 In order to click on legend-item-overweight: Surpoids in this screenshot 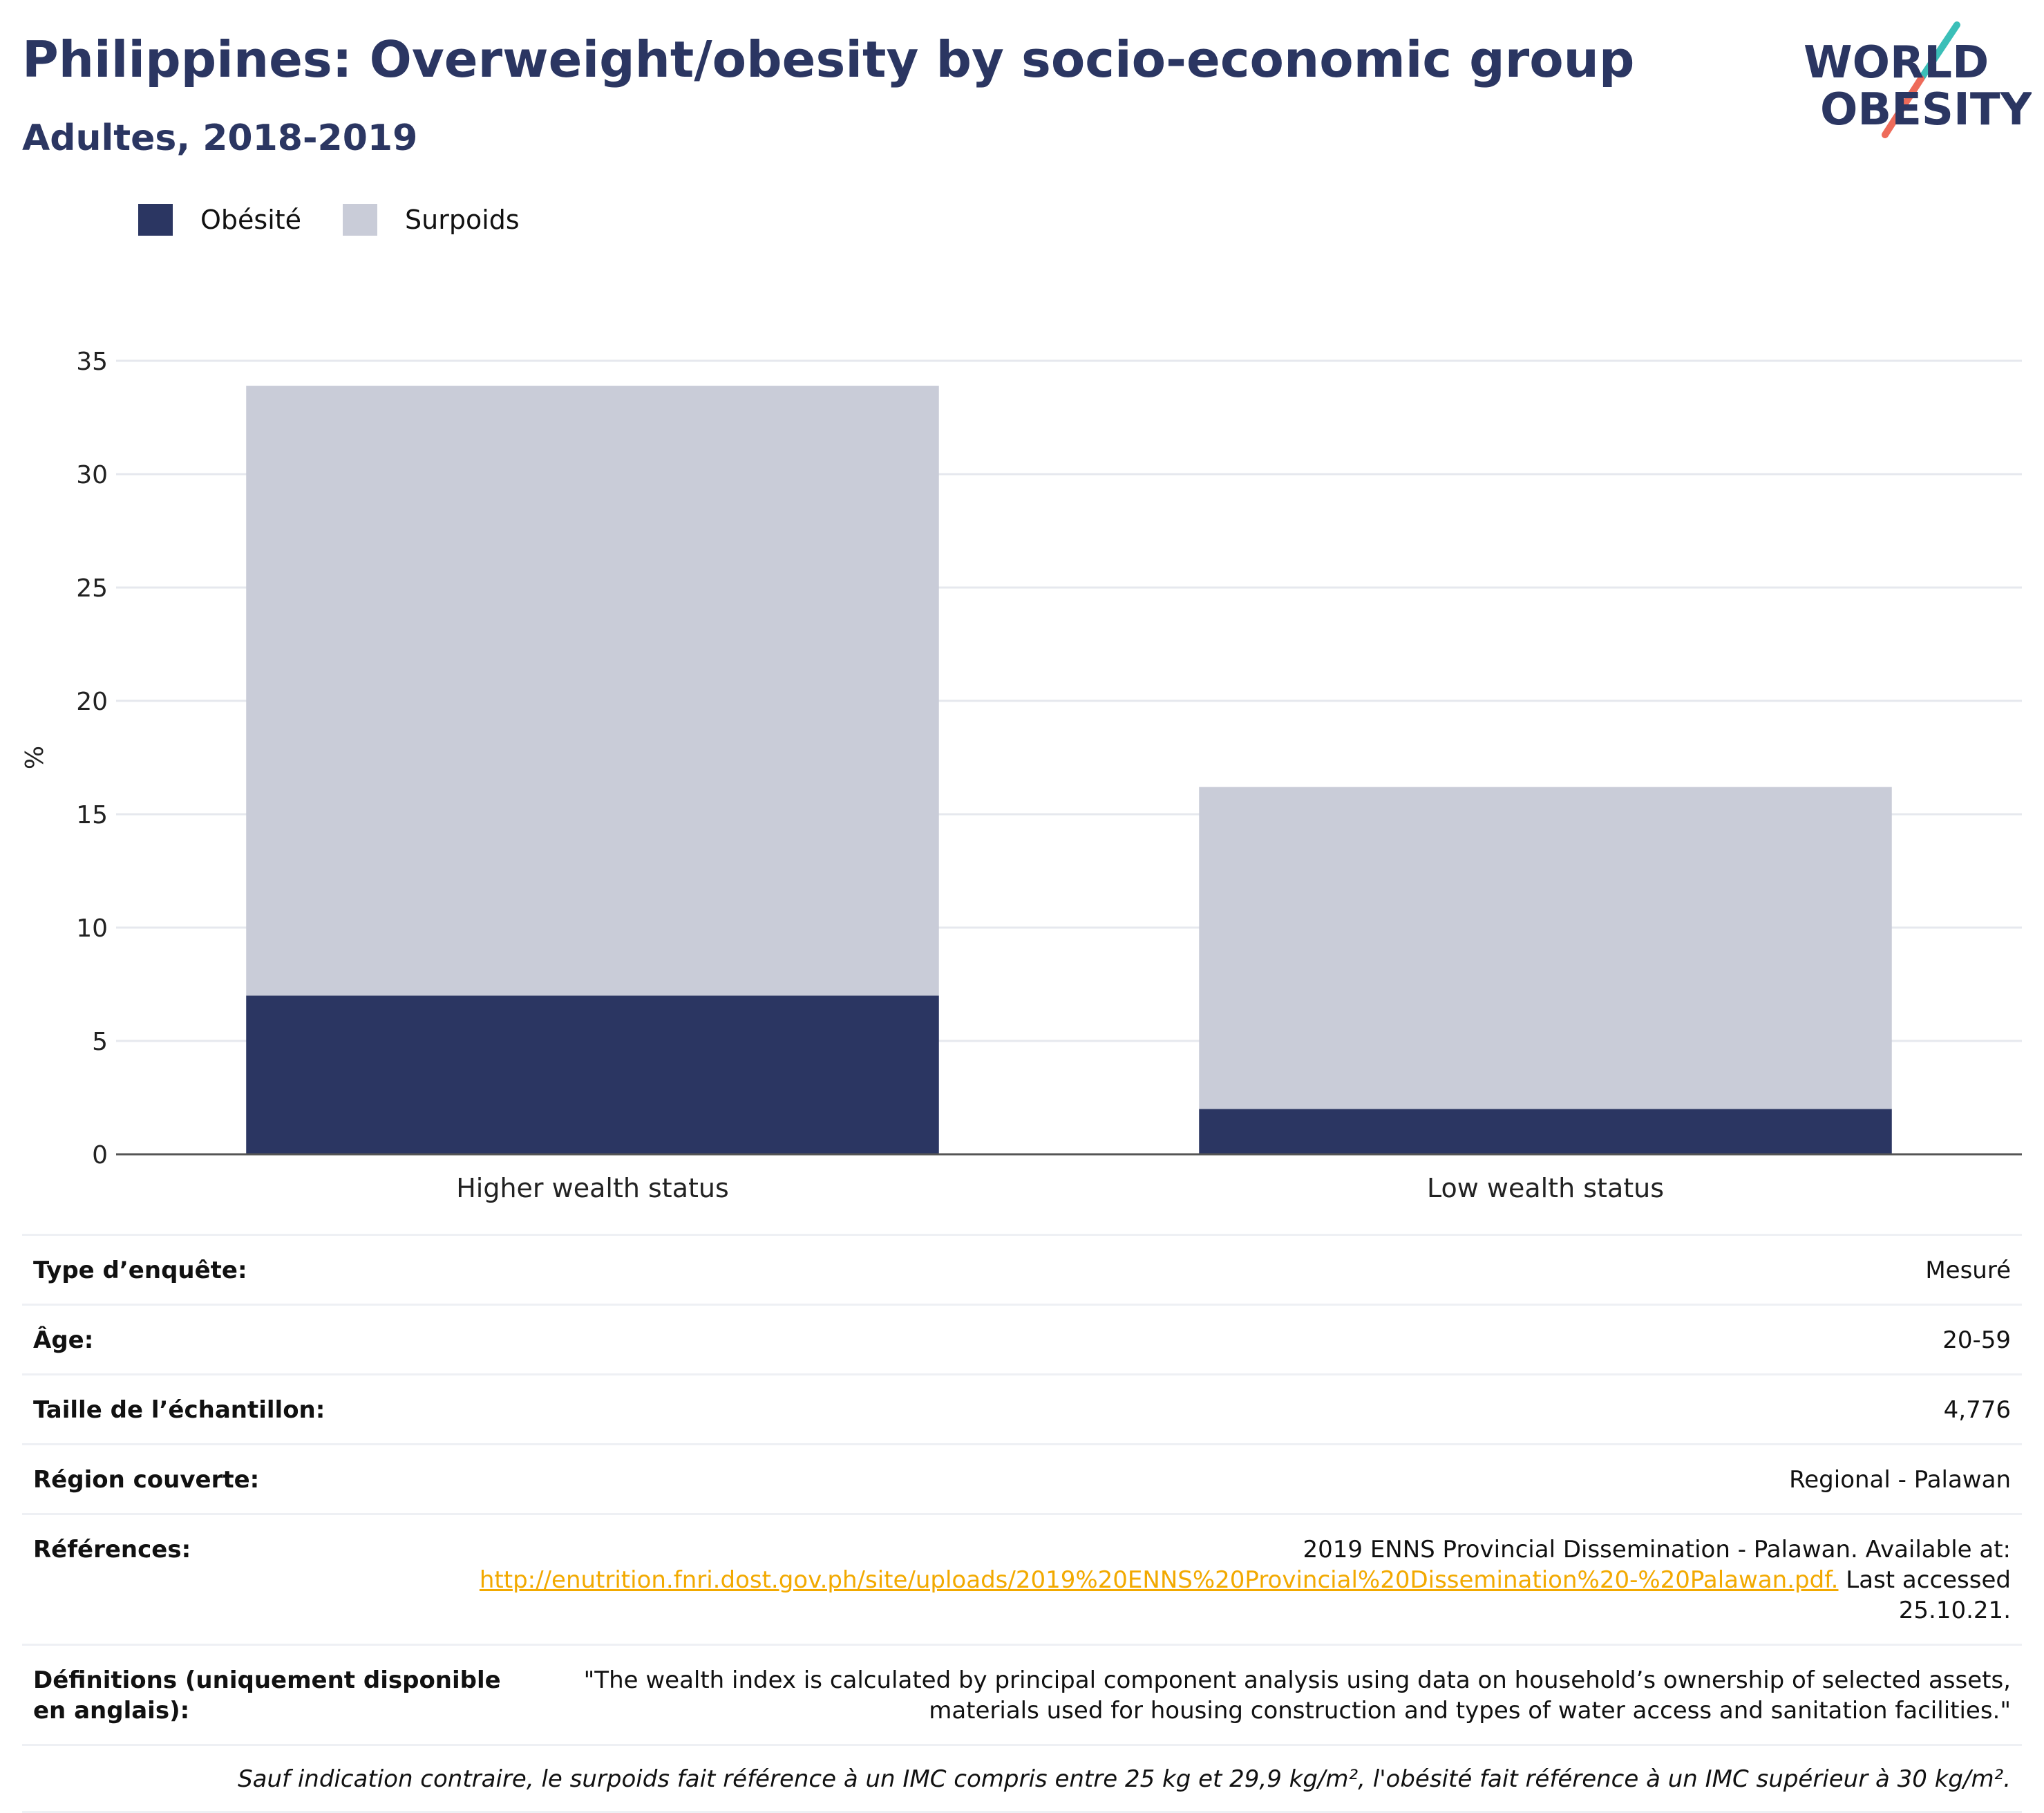, I will do `click(431, 220)`.